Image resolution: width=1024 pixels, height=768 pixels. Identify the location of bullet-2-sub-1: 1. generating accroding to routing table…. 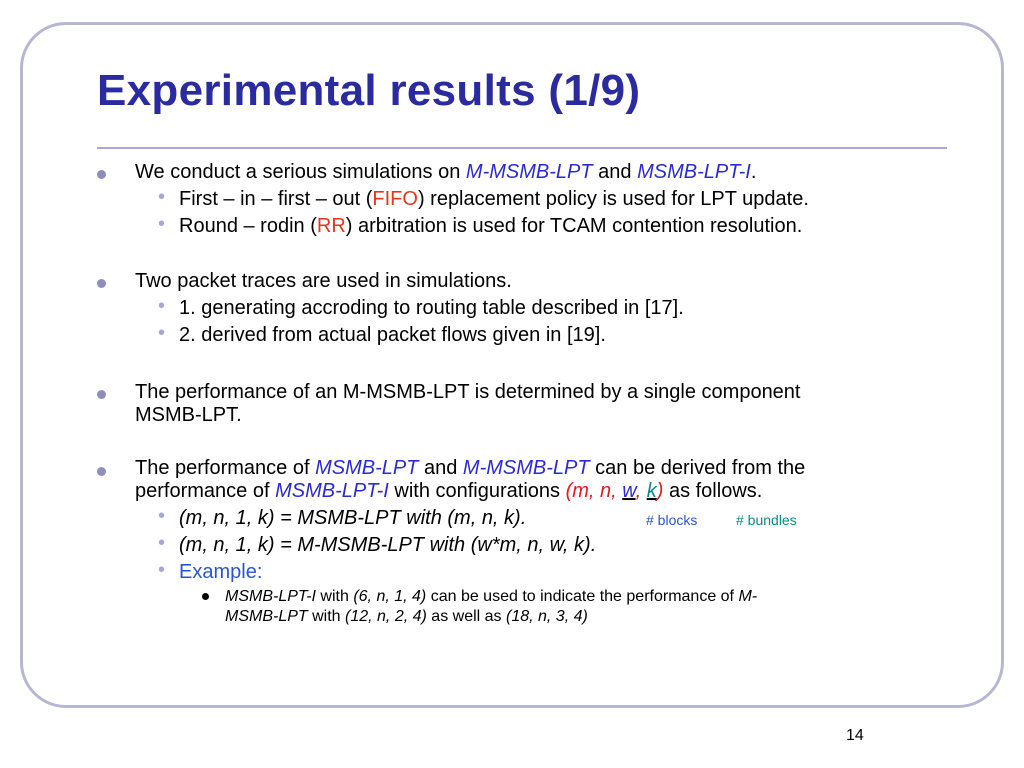
(431, 308).